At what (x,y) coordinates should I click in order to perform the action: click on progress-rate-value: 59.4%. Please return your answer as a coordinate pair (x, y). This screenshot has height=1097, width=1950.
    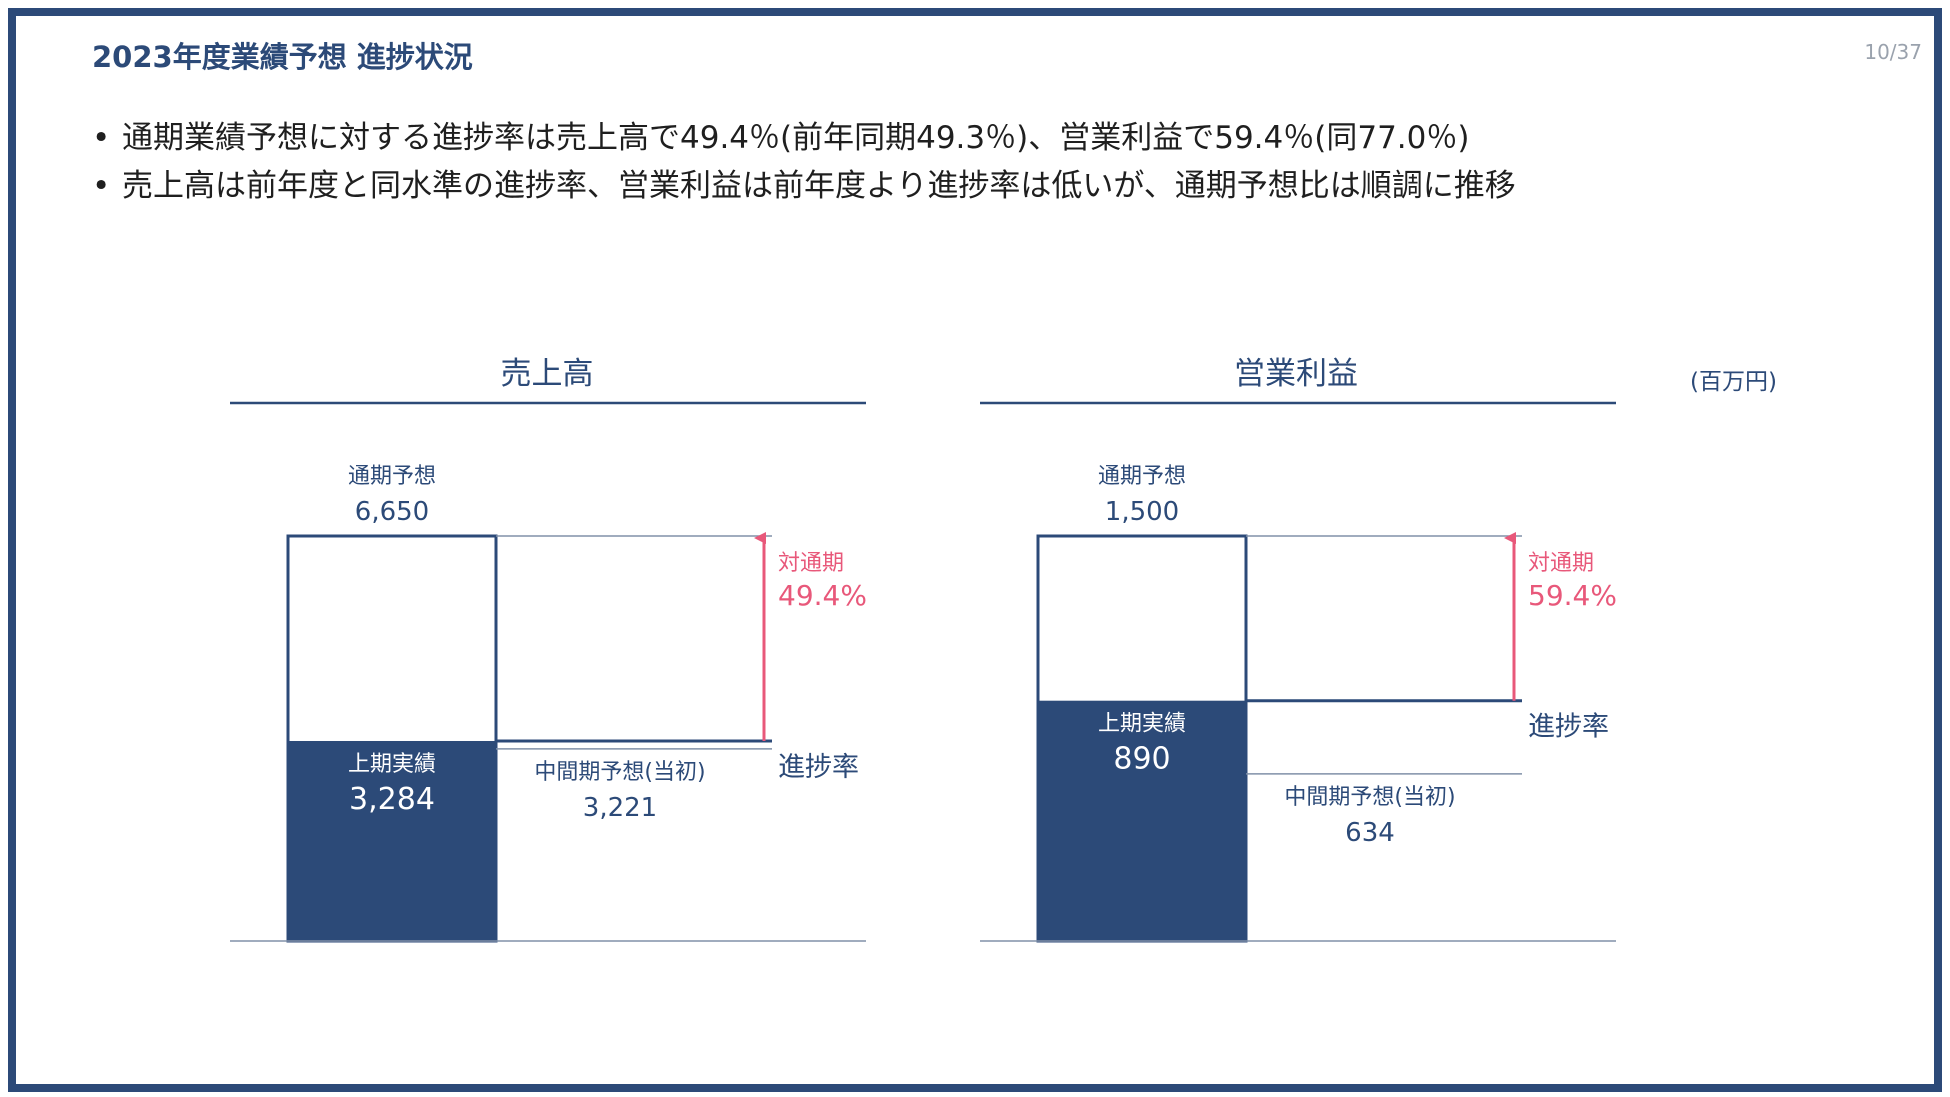
    Looking at the image, I should click on (1572, 595).